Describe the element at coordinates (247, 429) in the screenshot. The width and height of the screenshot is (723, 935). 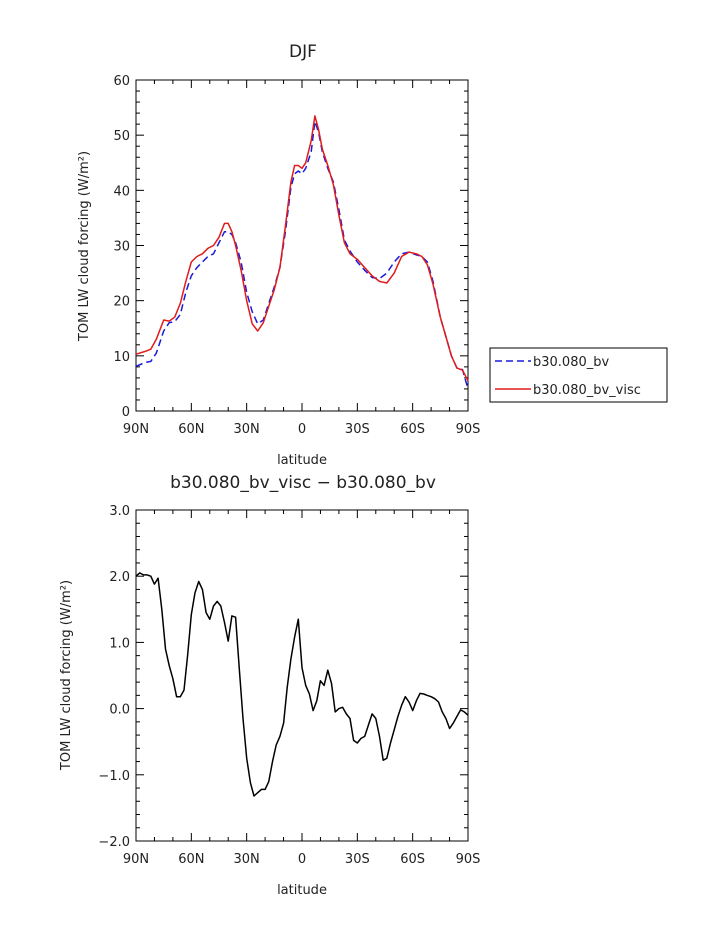
I see `top-x-tick-label: 30N` at that location.